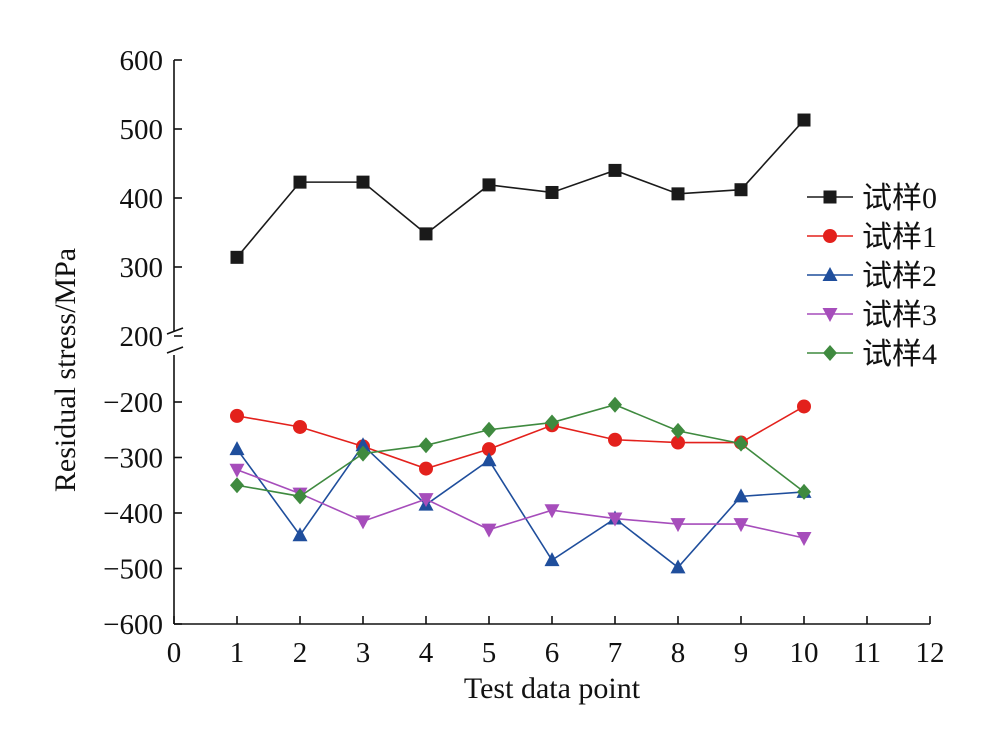 This screenshot has height=736, width=1000. What do you see at coordinates (133, 625) in the screenshot?
I see `y-tick-label: −600` at bounding box center [133, 625].